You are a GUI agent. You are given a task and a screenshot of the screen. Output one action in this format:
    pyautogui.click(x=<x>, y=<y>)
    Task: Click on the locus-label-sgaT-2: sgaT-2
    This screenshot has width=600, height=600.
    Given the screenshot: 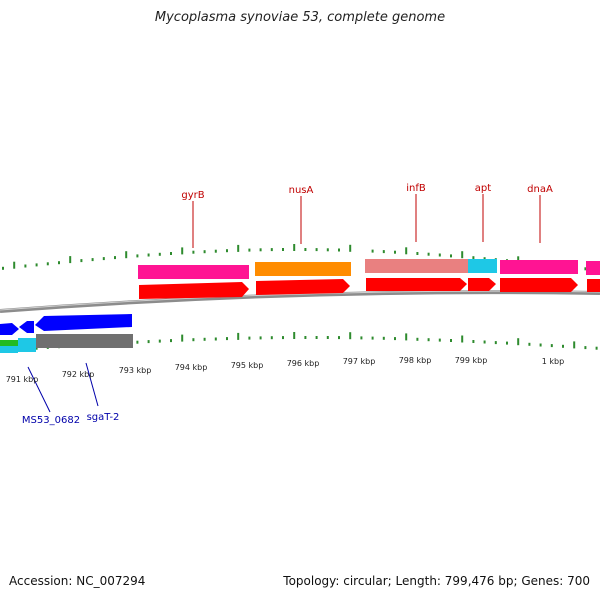 What is the action you would take?
    pyautogui.click(x=103, y=417)
    